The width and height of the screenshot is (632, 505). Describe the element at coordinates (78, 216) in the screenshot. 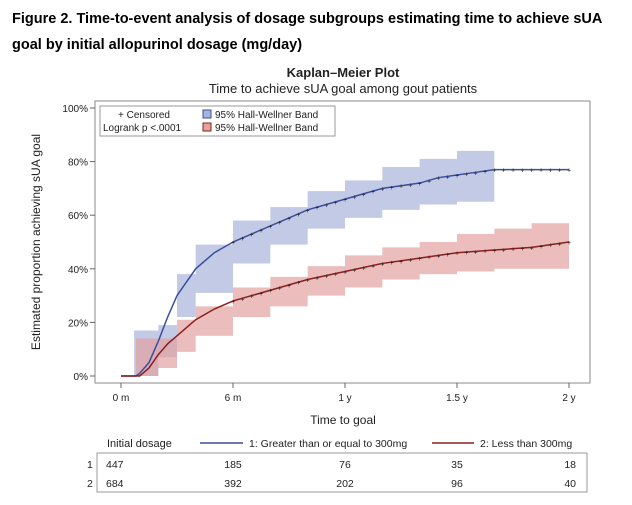

I see `y-tick-label: 60%` at that location.